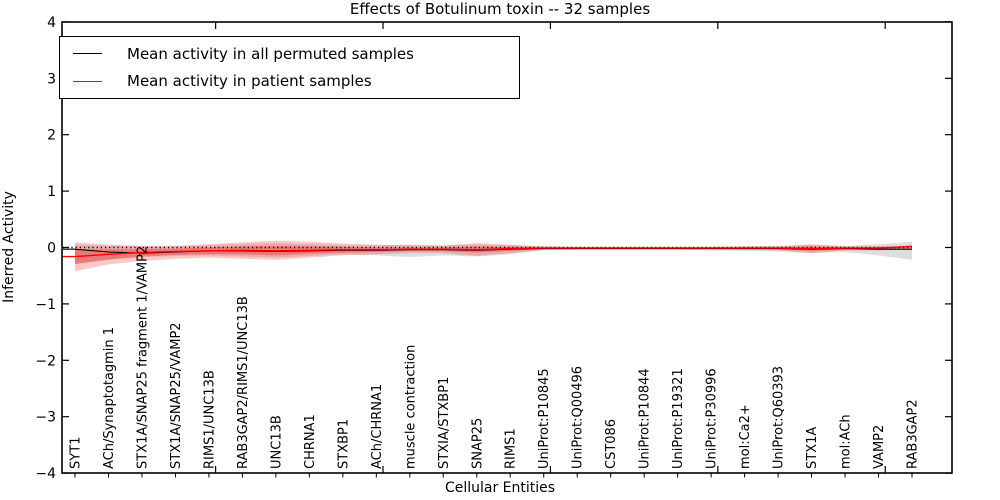 This screenshot has height=500, width=1000. Describe the element at coordinates (578, 417) in the screenshot. I see `x-category-label: UniProt:Q00496` at that location.